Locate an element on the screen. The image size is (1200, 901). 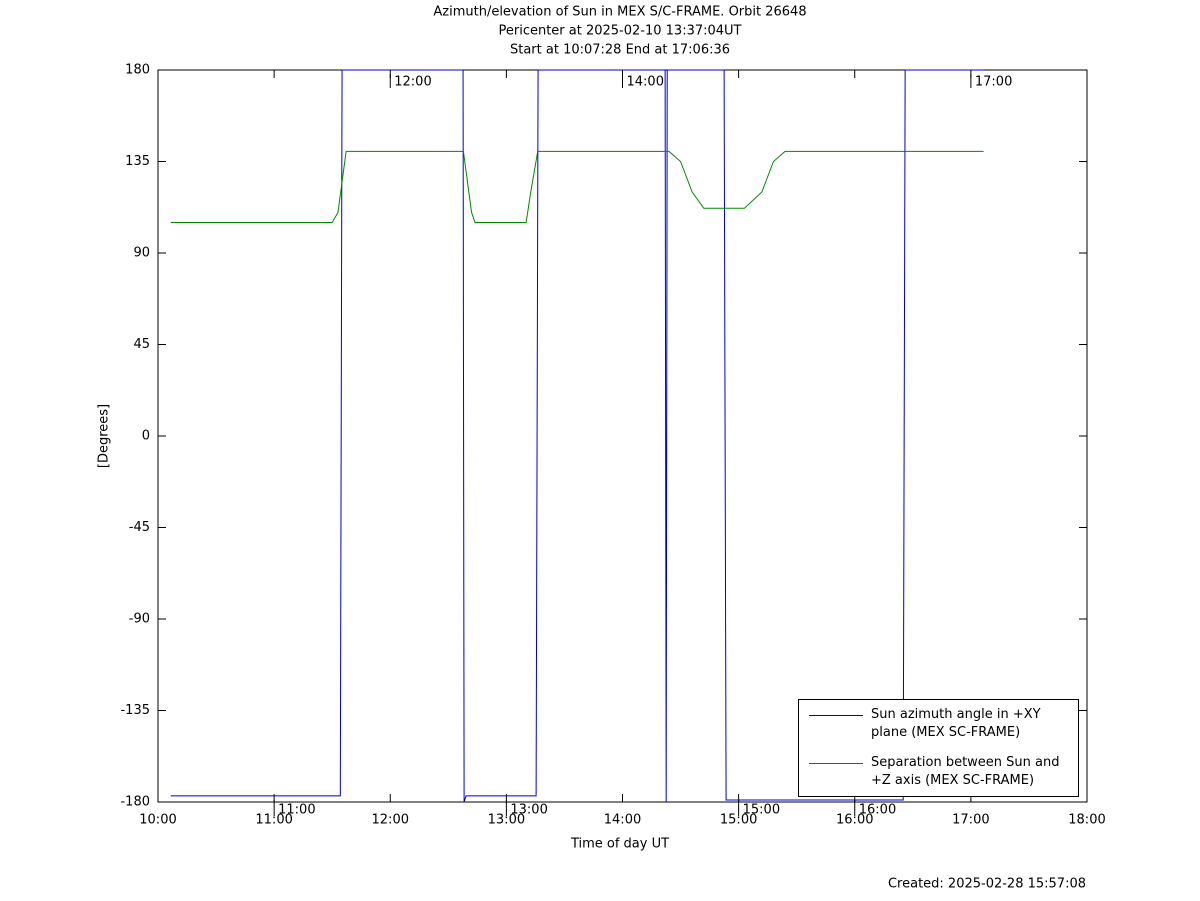
subtitle: Pericenter at 2025-02-10 13:37:04UT is located at coordinates (619, 31).